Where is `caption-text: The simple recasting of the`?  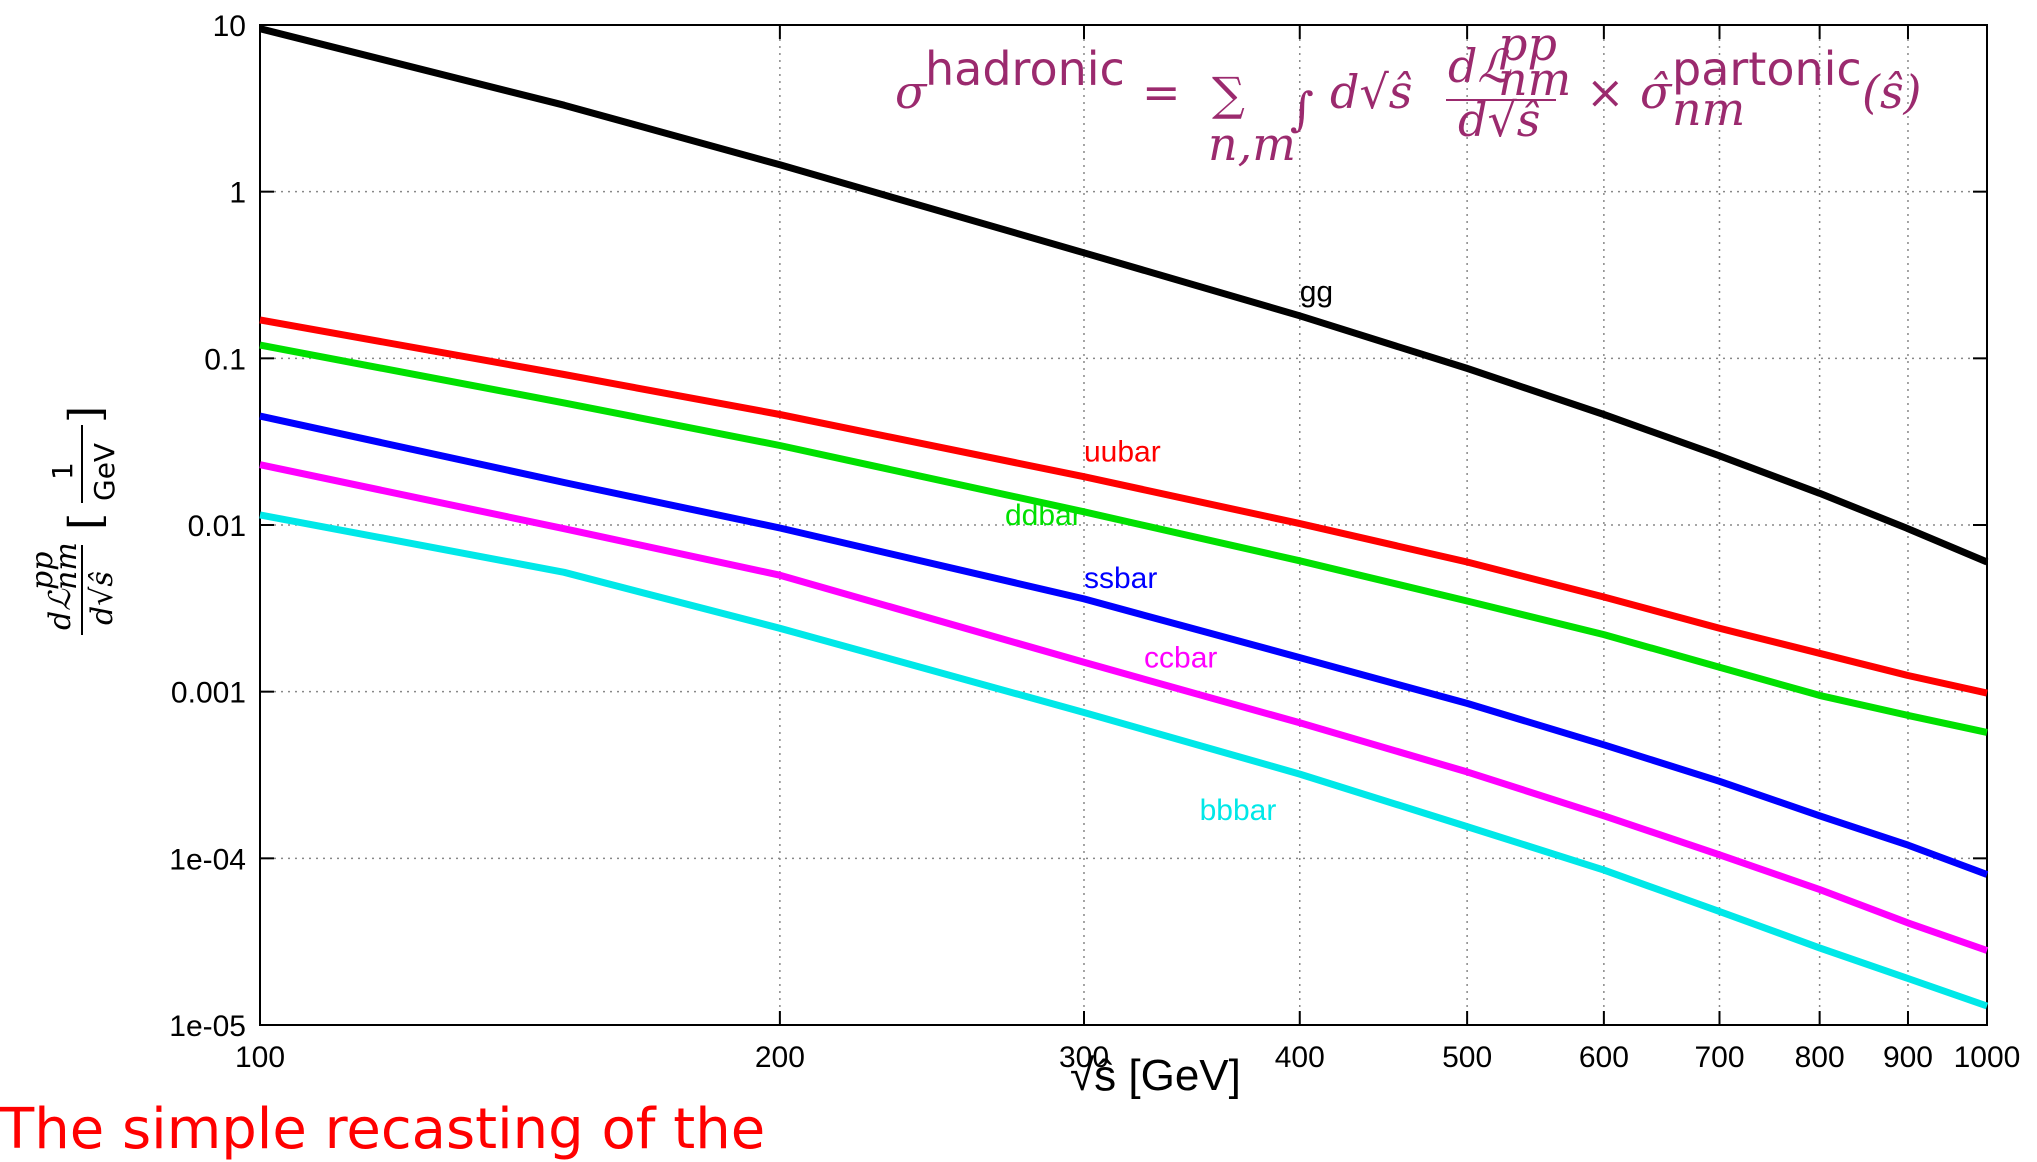 caption-text: The simple recasting of the is located at coordinates (383, 1129).